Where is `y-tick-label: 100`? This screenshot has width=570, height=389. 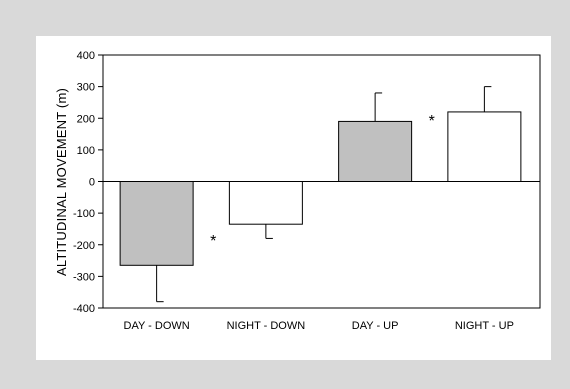
y-tick-label: 100 is located at coordinates (86, 151).